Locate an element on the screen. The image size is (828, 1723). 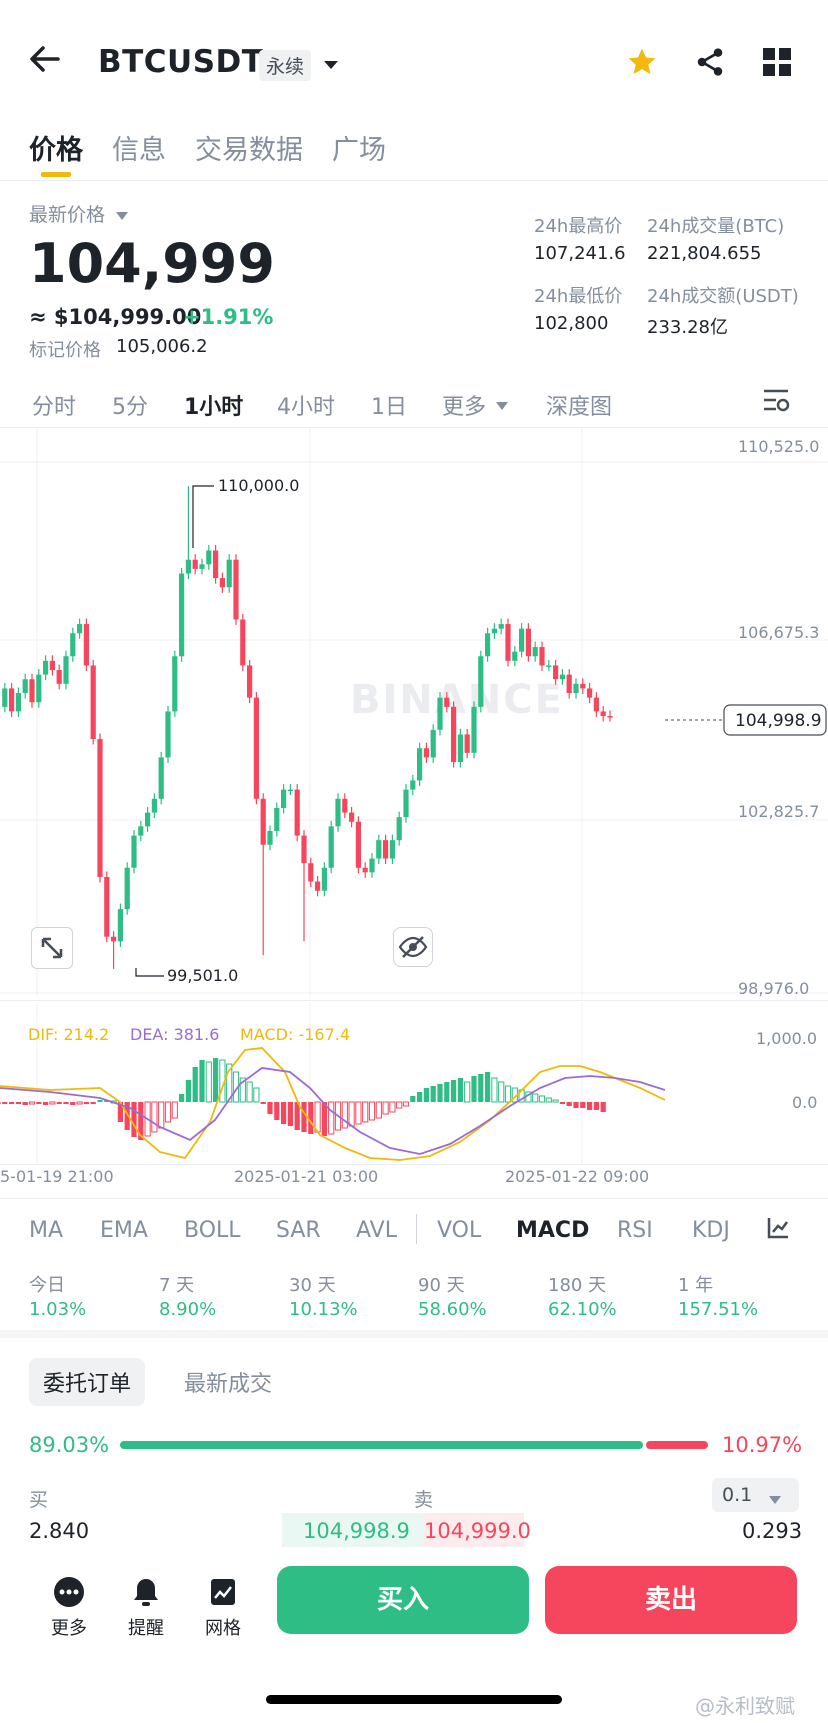
tab-trades: 最新成交 is located at coordinates (228, 1384).